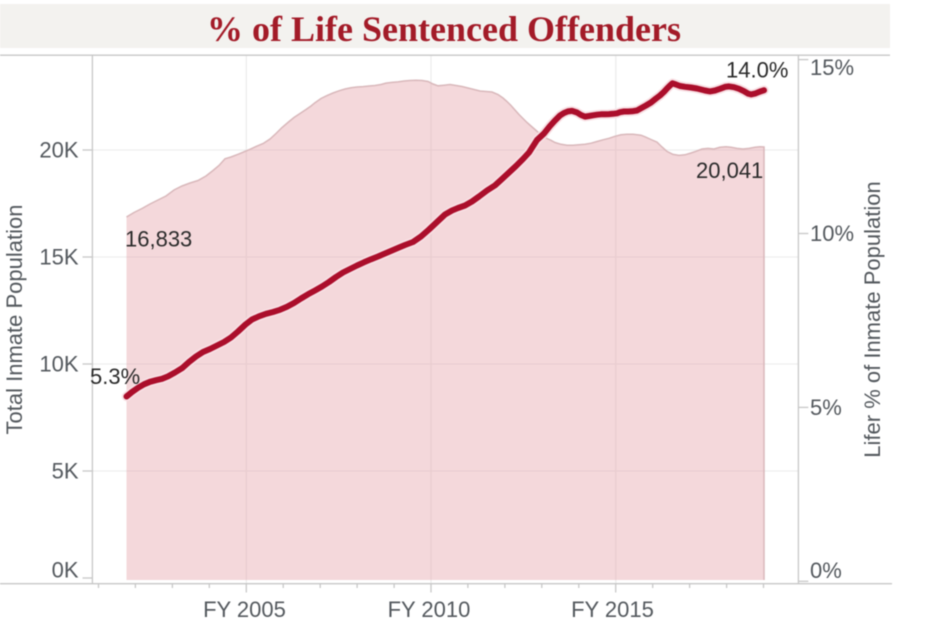  What do you see at coordinates (65, 471) in the screenshot?
I see `svg-text: 5K` at bounding box center [65, 471].